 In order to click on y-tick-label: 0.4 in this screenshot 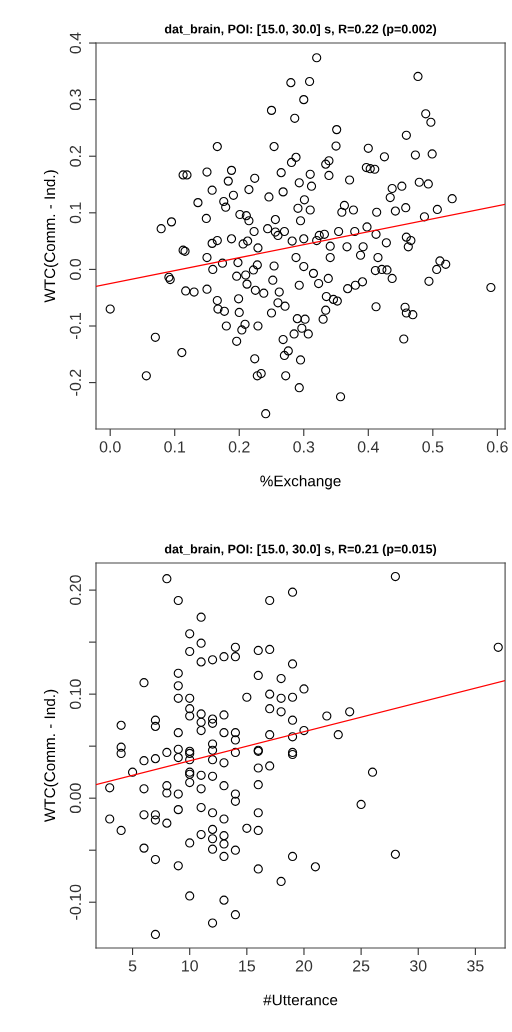, I will do `click(75, 43)`.